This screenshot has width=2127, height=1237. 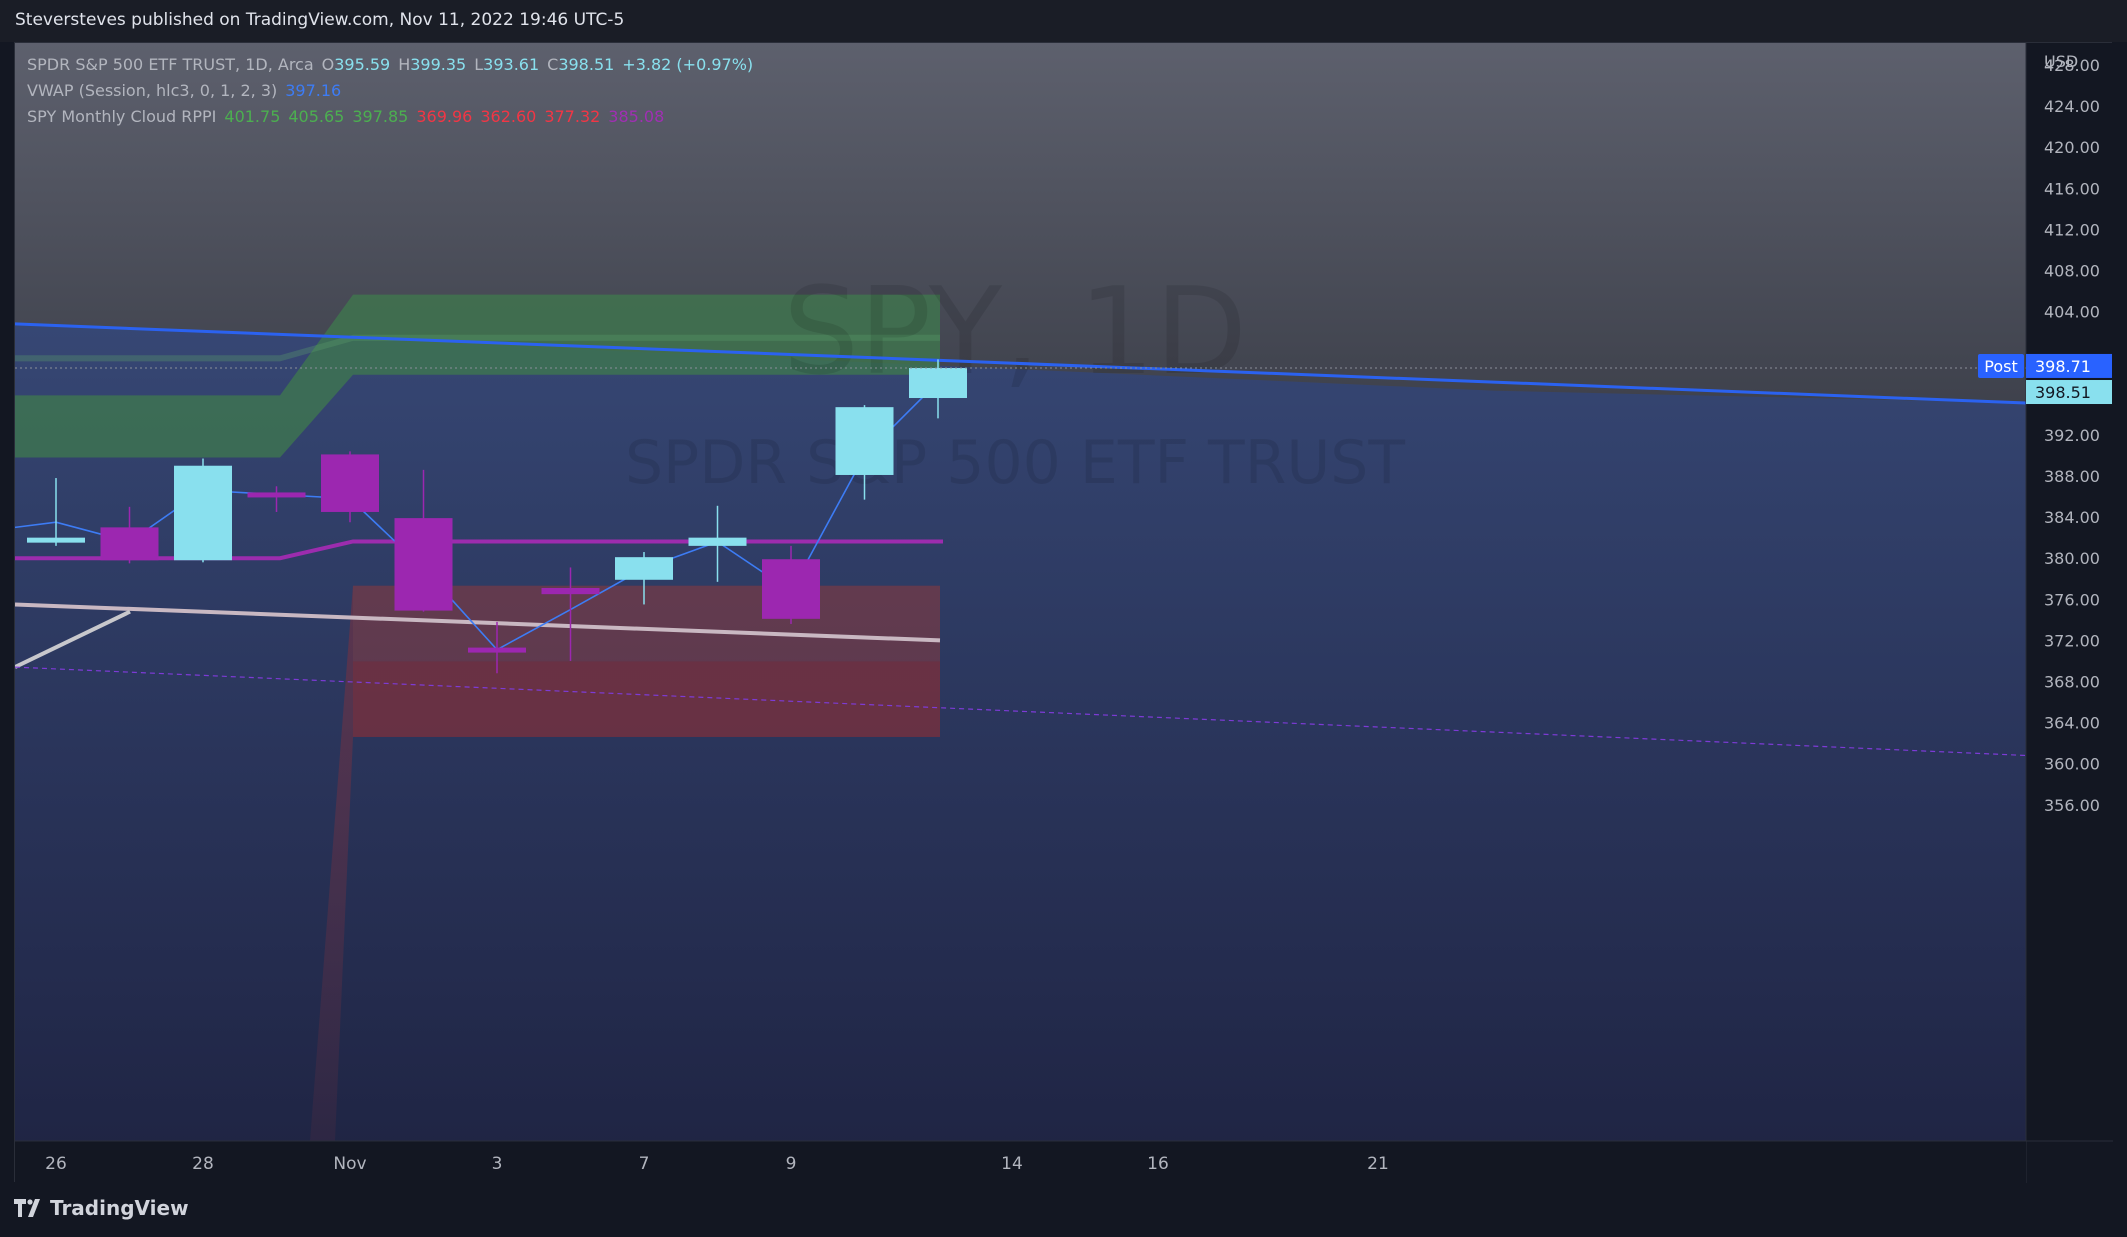 I want to click on post-tag, so click(x=2001, y=365).